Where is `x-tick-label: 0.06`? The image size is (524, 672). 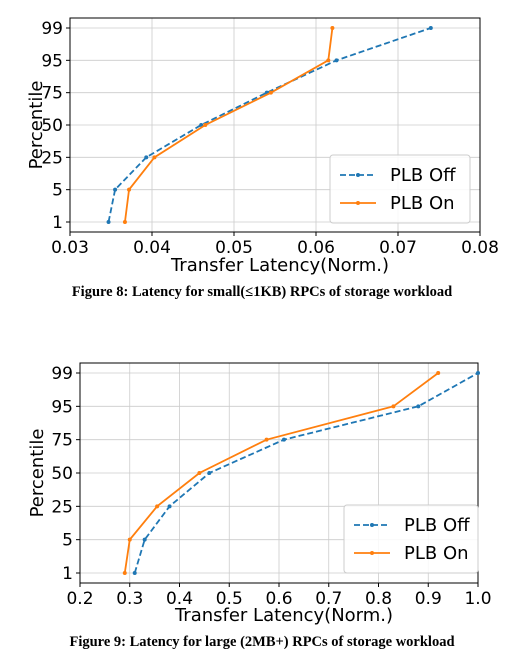 x-tick-label: 0.06 is located at coordinates (316, 248).